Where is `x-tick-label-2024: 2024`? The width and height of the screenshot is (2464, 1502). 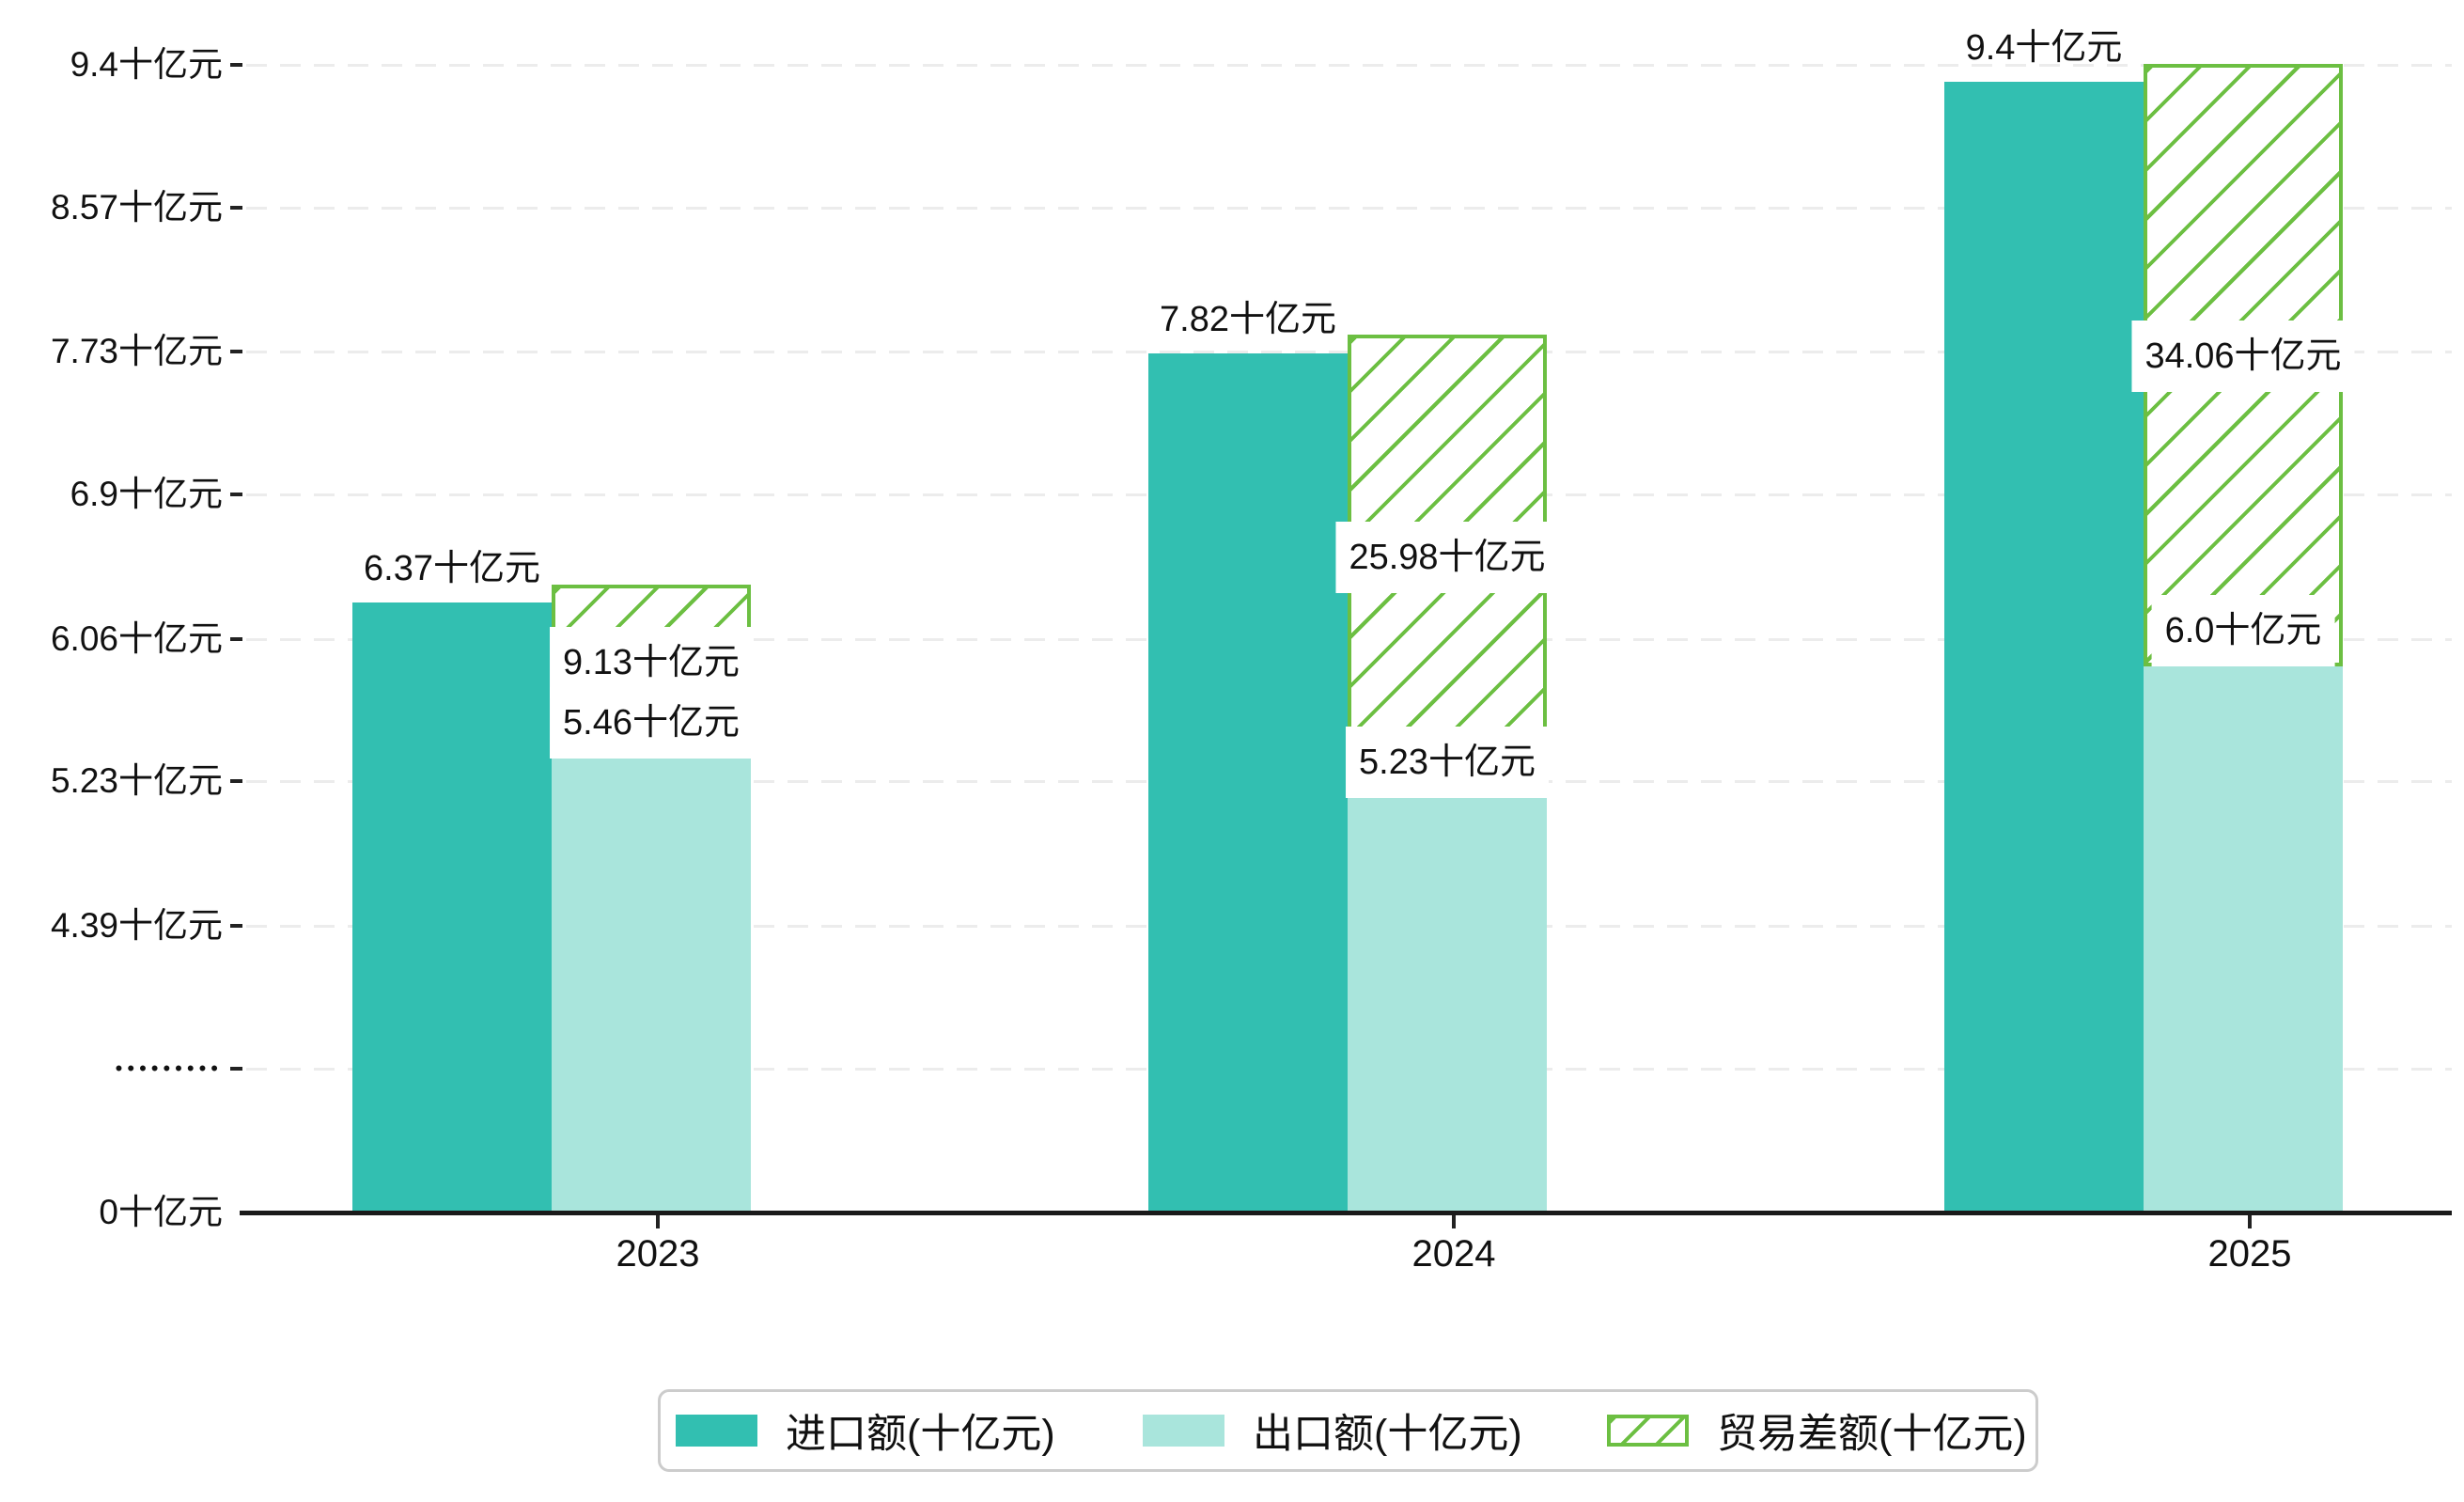
x-tick-label-2024: 2024 is located at coordinates (1453, 1254).